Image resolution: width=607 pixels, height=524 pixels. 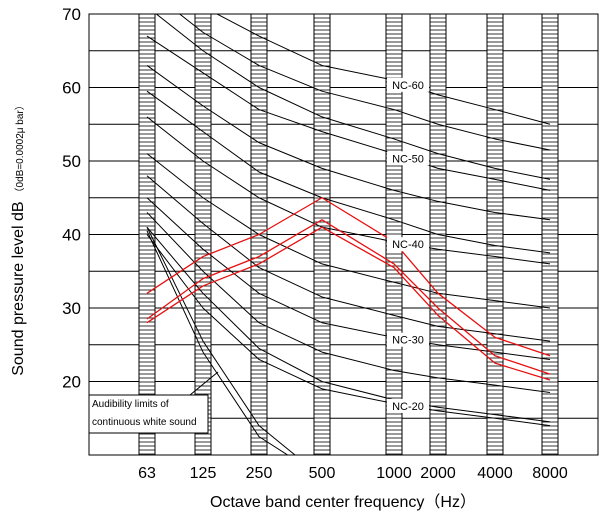 What do you see at coordinates (203, 473) in the screenshot?
I see `x-tick-label: 125` at bounding box center [203, 473].